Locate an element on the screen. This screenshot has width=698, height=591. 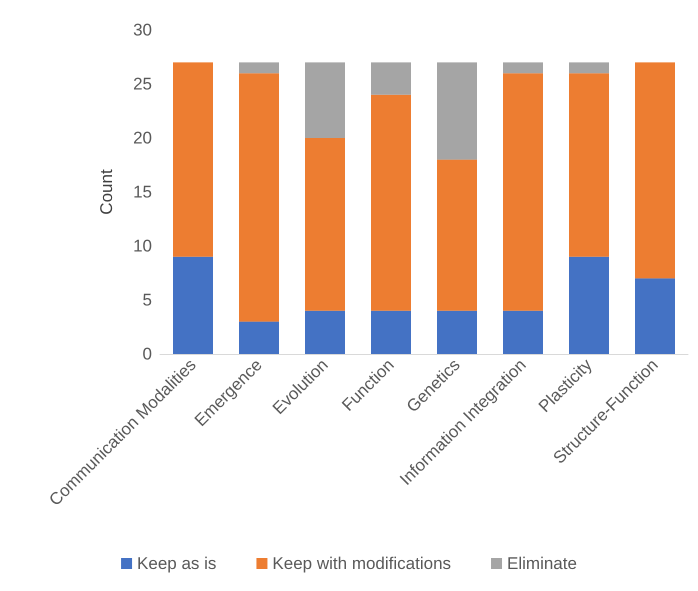
y-tick-label: 0 is located at coordinates (147, 354).